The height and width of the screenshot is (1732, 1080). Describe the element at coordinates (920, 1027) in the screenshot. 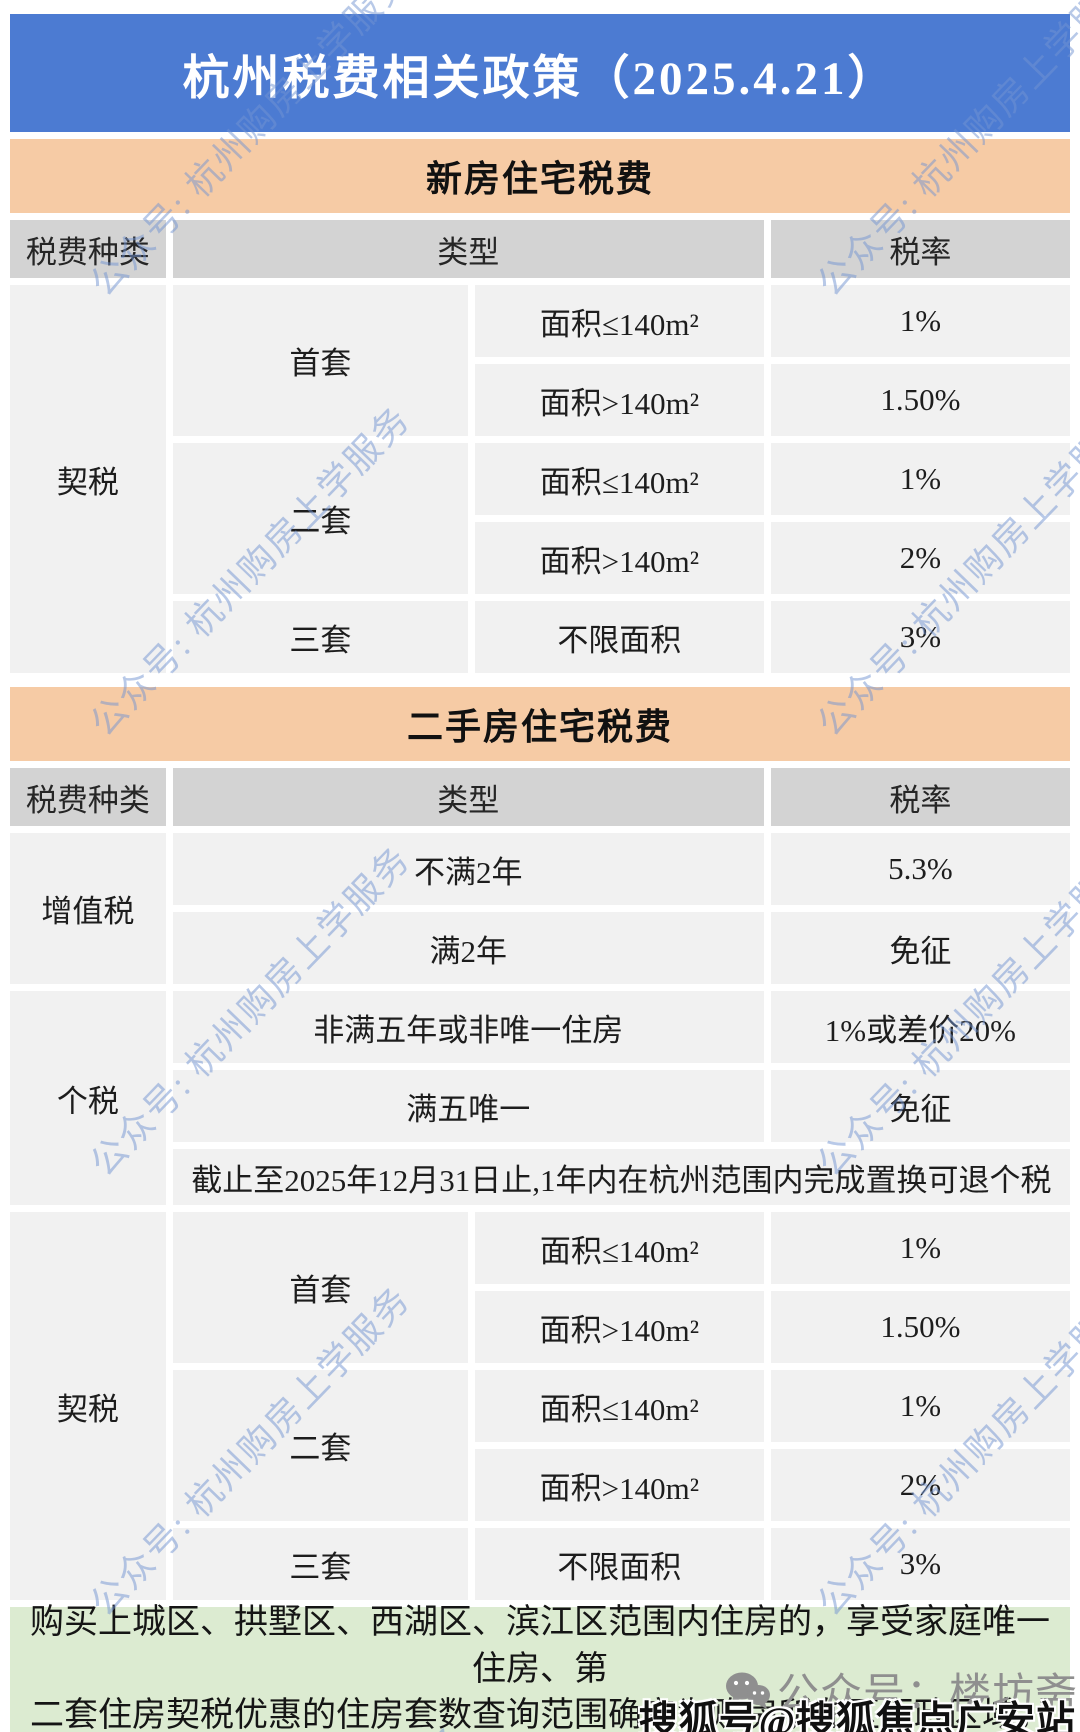

I see `cell-rate: 1%或差价20%` at that location.